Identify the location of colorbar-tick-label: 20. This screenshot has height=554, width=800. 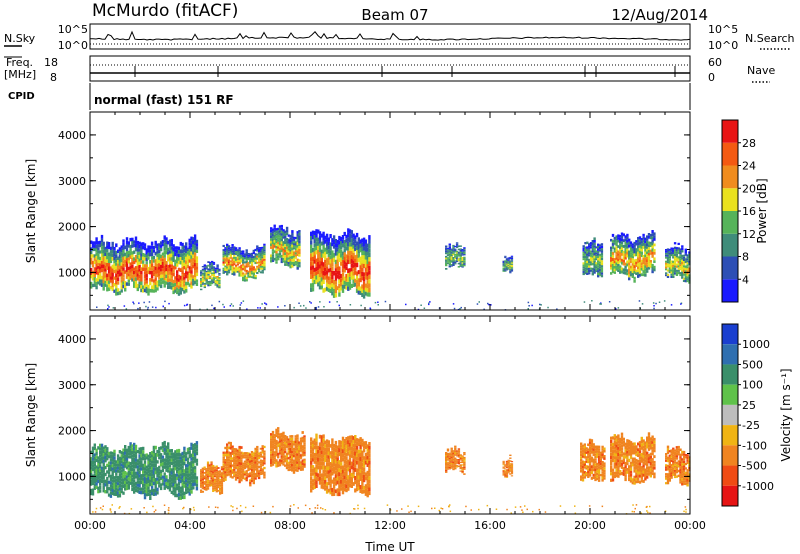
(749, 188).